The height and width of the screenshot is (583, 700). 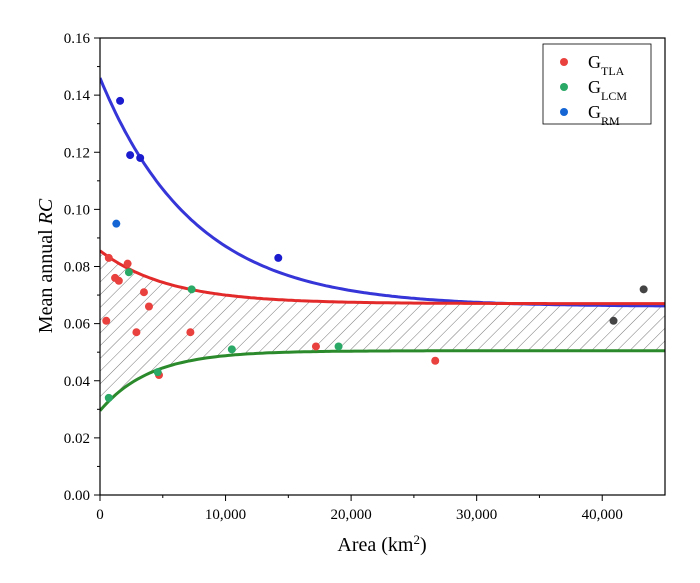 I want to click on y-tick-label: 0.02, so click(x=77, y=439).